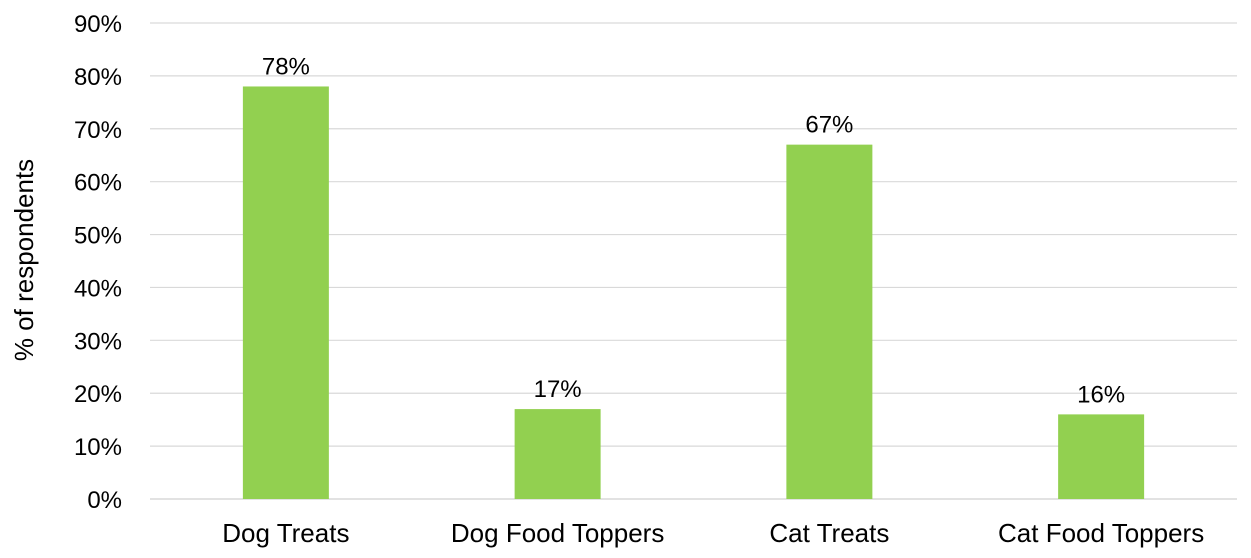 The width and height of the screenshot is (1251, 558). Describe the element at coordinates (829, 125) in the screenshot. I see `data-label: 67%` at that location.